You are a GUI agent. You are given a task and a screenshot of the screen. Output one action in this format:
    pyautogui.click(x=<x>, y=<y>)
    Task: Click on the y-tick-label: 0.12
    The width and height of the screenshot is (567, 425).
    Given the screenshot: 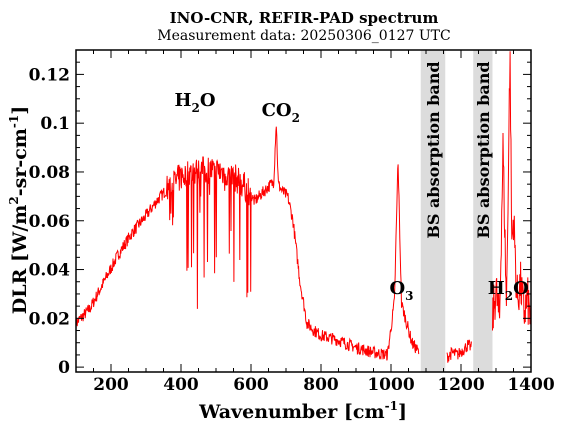 What is the action you would take?
    pyautogui.click(x=49, y=75)
    